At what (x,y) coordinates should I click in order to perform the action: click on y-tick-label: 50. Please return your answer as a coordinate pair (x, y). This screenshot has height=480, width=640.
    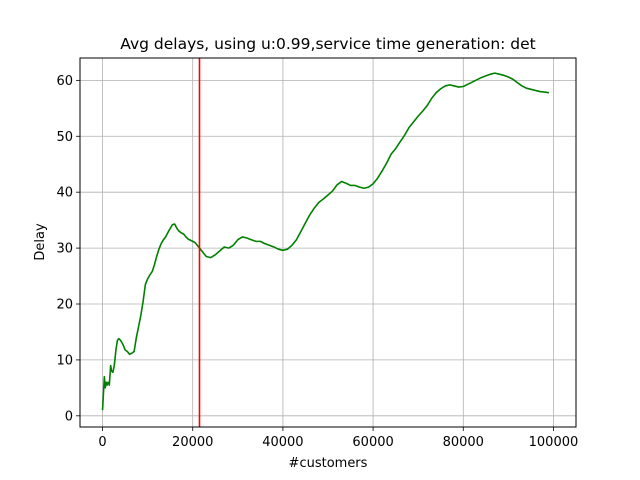
    Looking at the image, I should click on (64, 137).